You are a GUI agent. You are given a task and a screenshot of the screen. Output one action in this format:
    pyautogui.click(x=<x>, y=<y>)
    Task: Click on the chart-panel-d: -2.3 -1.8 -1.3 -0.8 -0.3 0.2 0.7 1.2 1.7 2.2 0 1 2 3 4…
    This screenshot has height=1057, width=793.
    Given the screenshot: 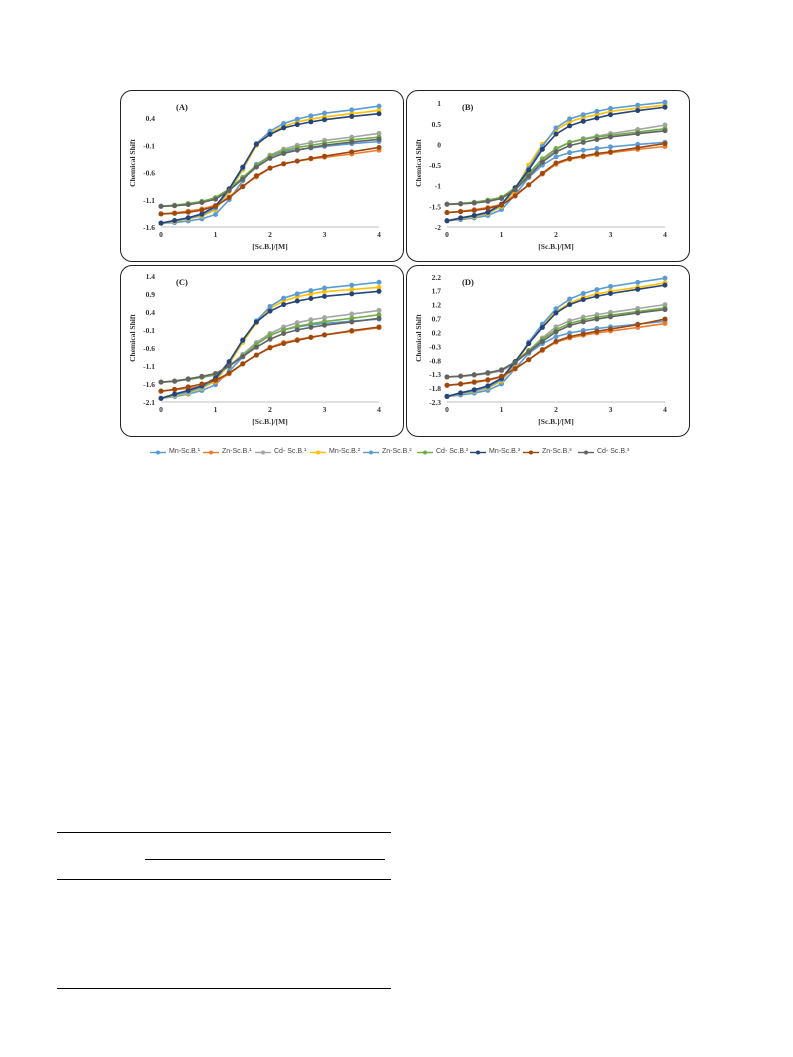 What is the action you would take?
    pyautogui.click(x=548, y=351)
    